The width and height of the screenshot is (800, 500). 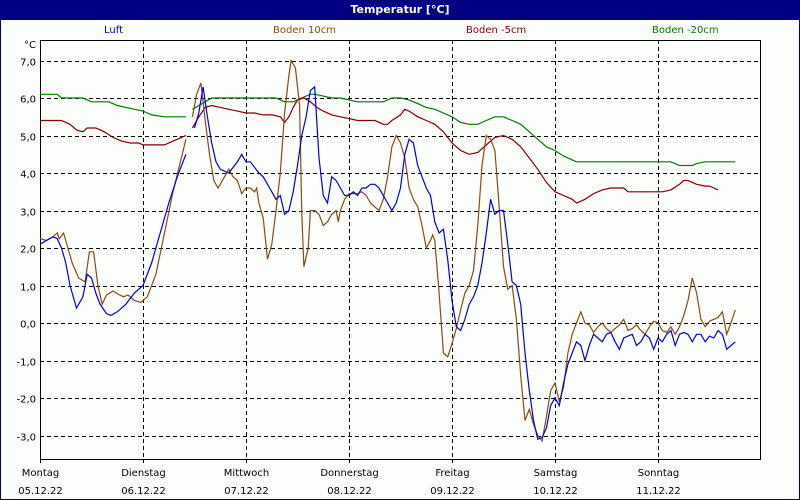 I want to click on y-tick-label: 3,0, so click(x=28, y=213).